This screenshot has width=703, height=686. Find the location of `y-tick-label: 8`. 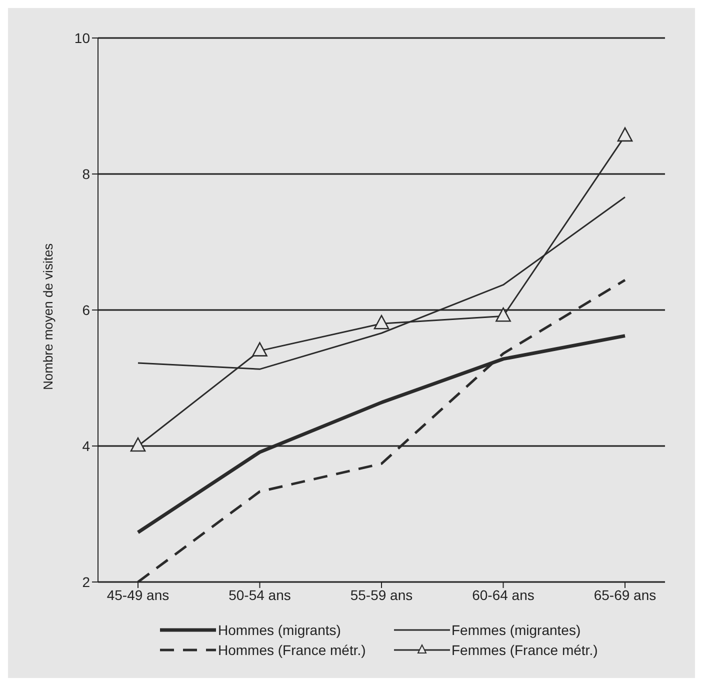

y-tick-label: 8 is located at coordinates (86, 174).